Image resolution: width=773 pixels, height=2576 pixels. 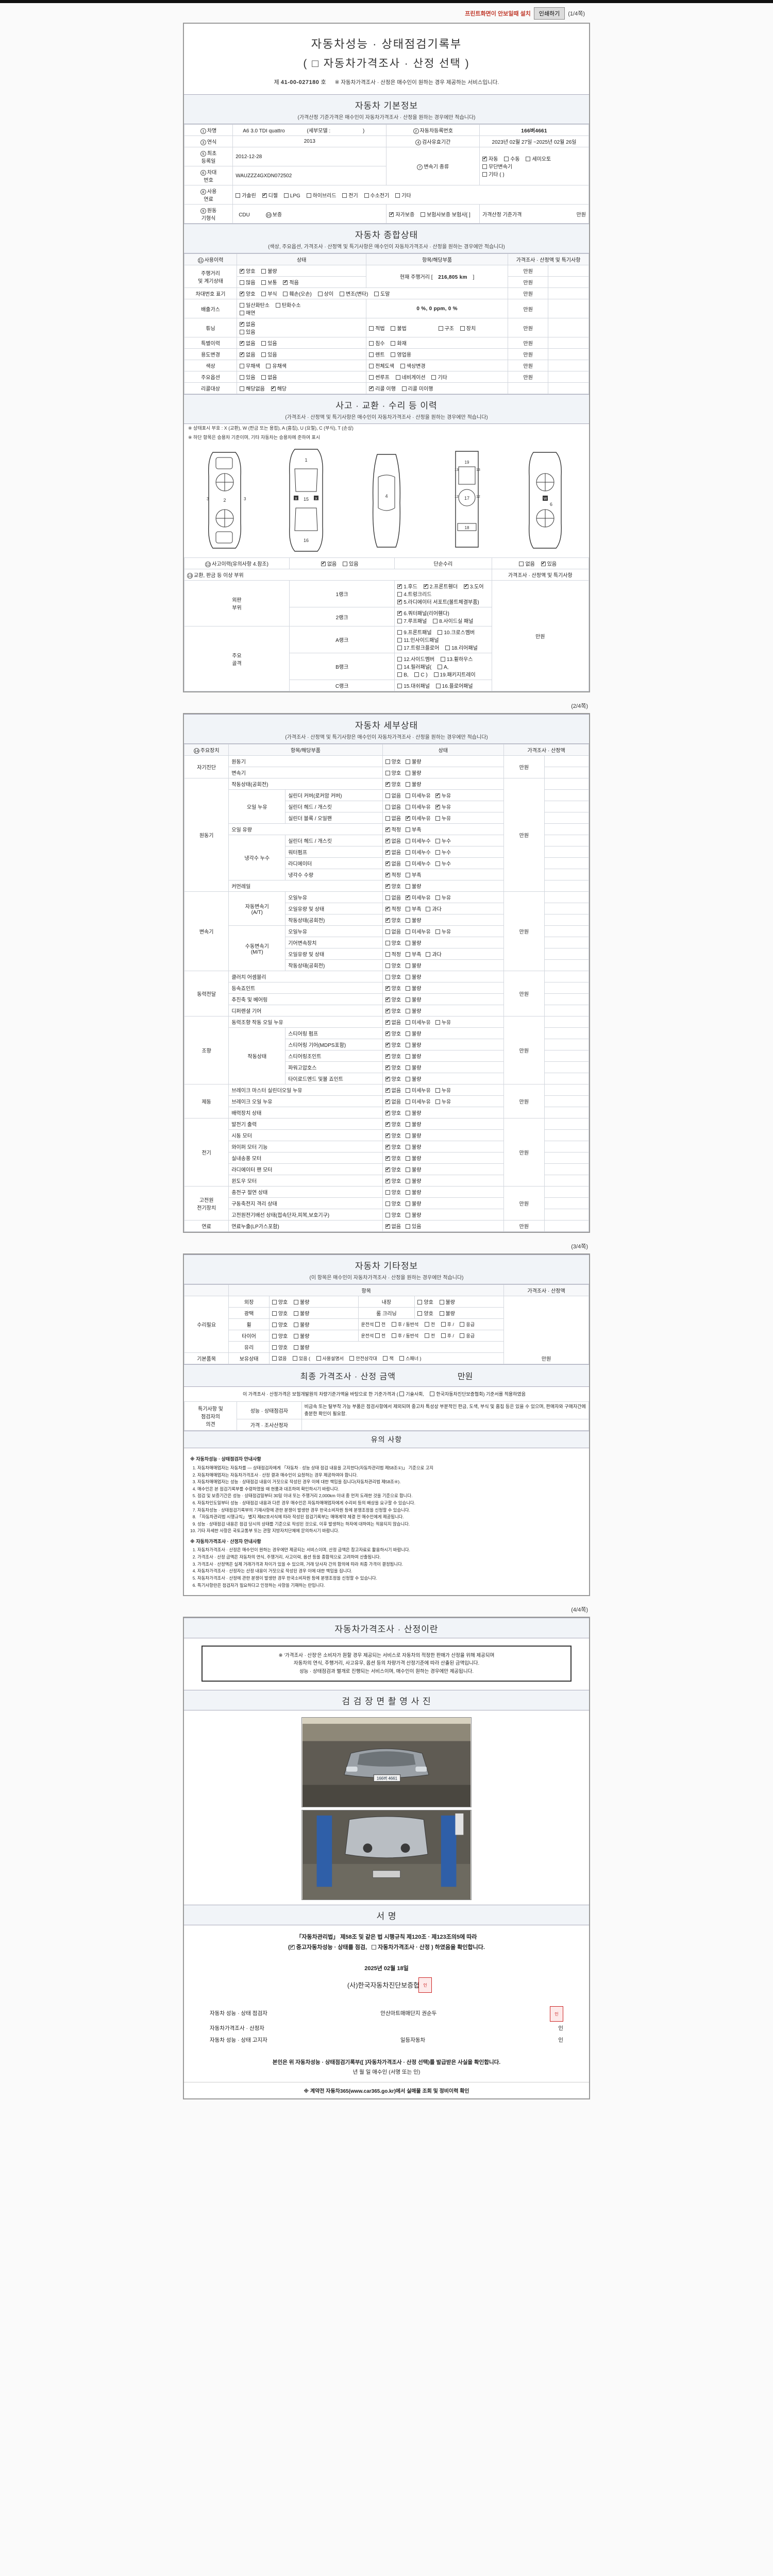 I want to click on opt-pillar-b: B,, so click(x=403, y=675).